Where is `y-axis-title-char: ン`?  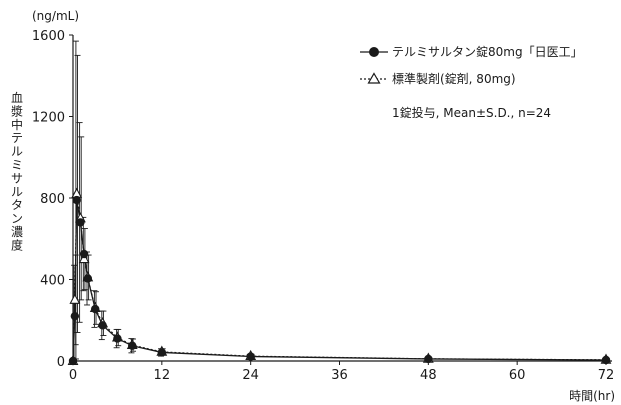 y-axis-title-char: ン is located at coordinates (17, 219).